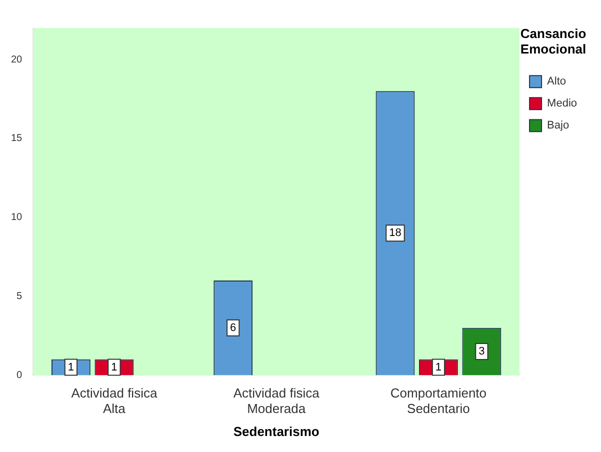  Describe the element at coordinates (556, 82) in the screenshot. I see `legend-label: Alto` at that location.